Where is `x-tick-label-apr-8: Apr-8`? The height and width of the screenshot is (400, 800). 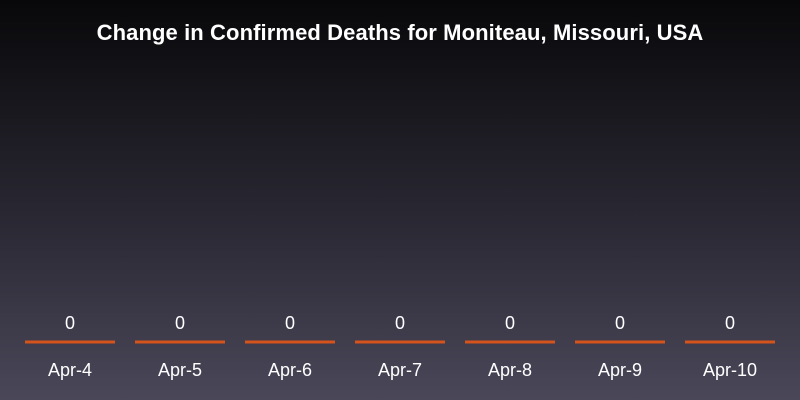 x-tick-label-apr-8: Apr-8 is located at coordinates (510, 370).